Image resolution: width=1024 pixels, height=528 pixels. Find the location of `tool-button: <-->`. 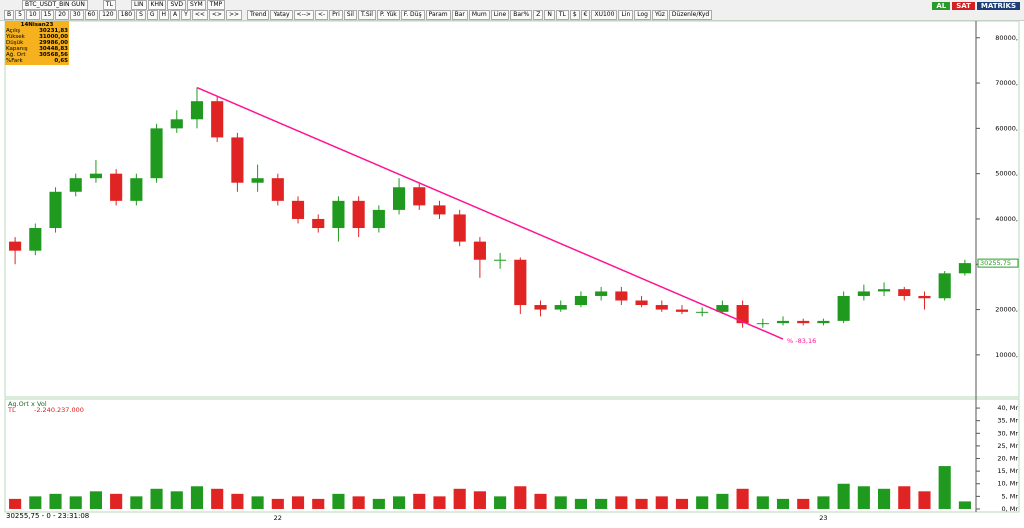

tool-button: <--> is located at coordinates (303, 15).